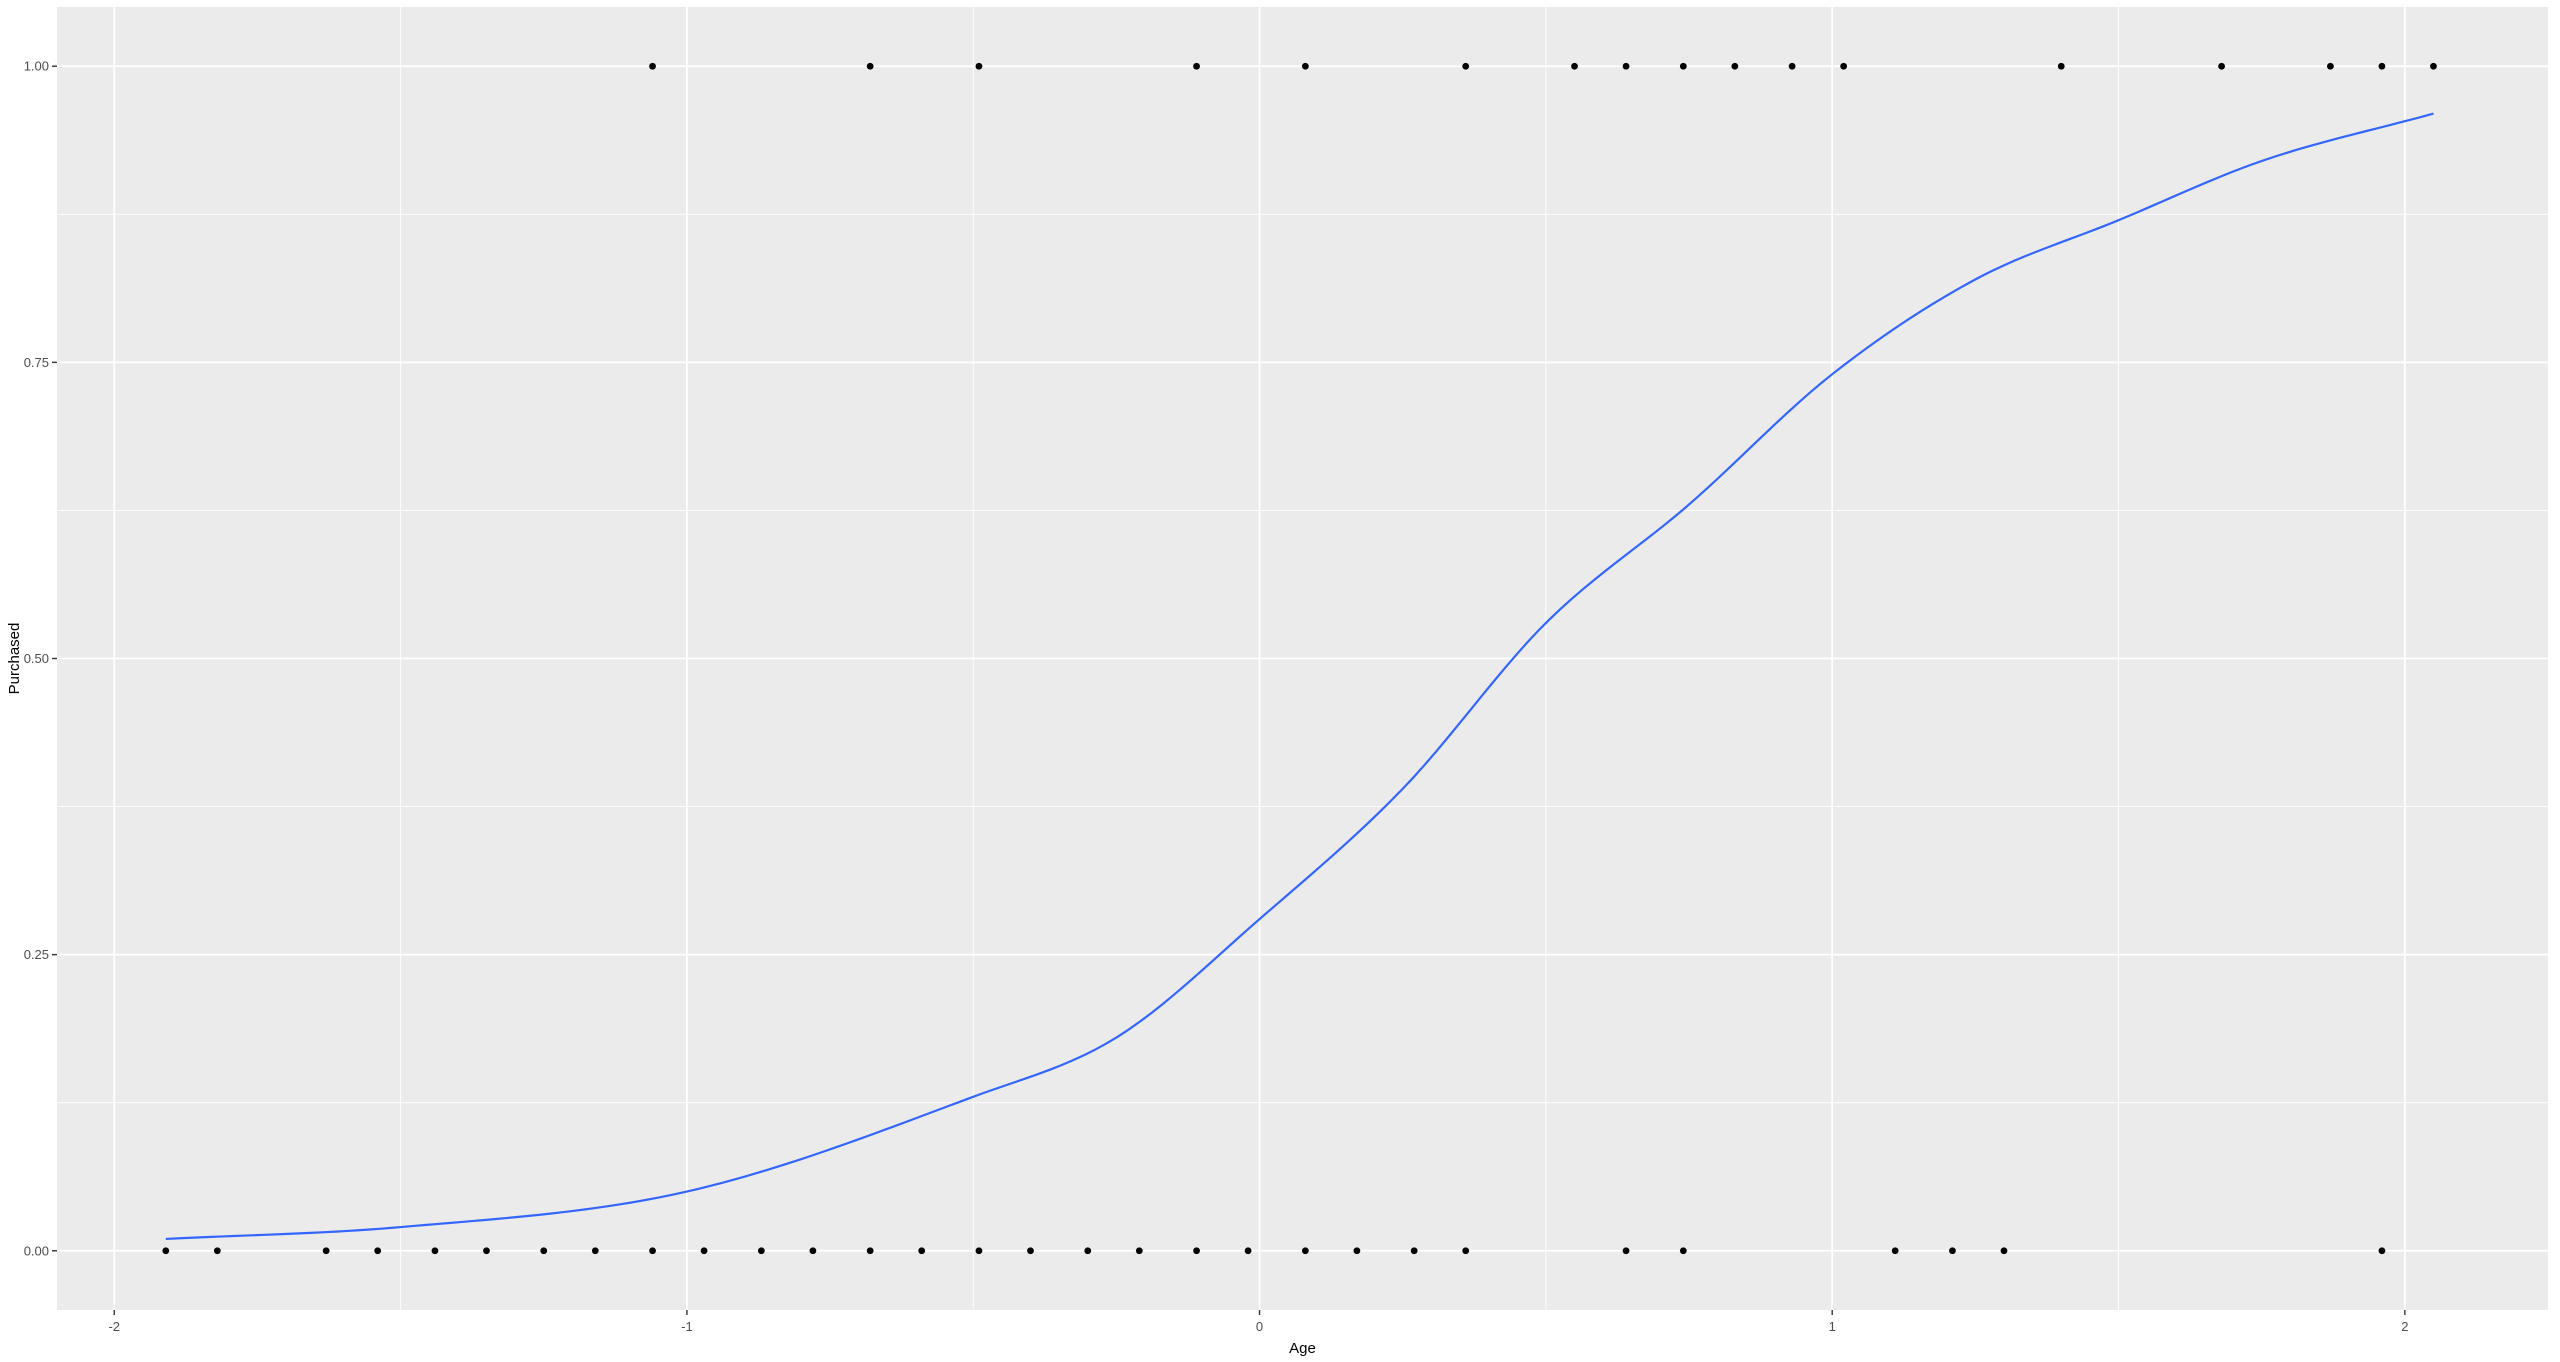  I want to click on x-tick-label: 2, so click(2404, 1326).